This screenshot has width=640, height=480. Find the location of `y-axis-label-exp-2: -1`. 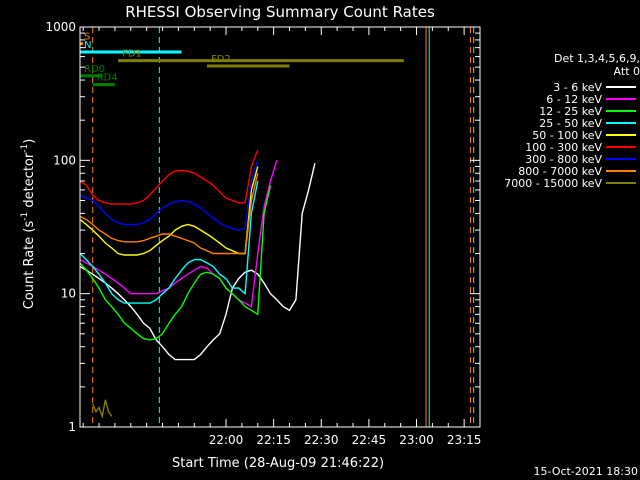

y-axis-label-exp-2: -1 is located at coordinates (25, 148).